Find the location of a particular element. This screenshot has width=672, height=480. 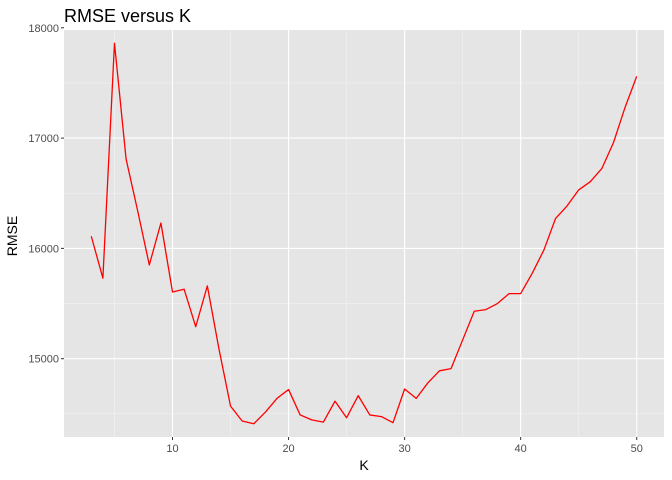

x-tick-label: 40 is located at coordinates (521, 449).